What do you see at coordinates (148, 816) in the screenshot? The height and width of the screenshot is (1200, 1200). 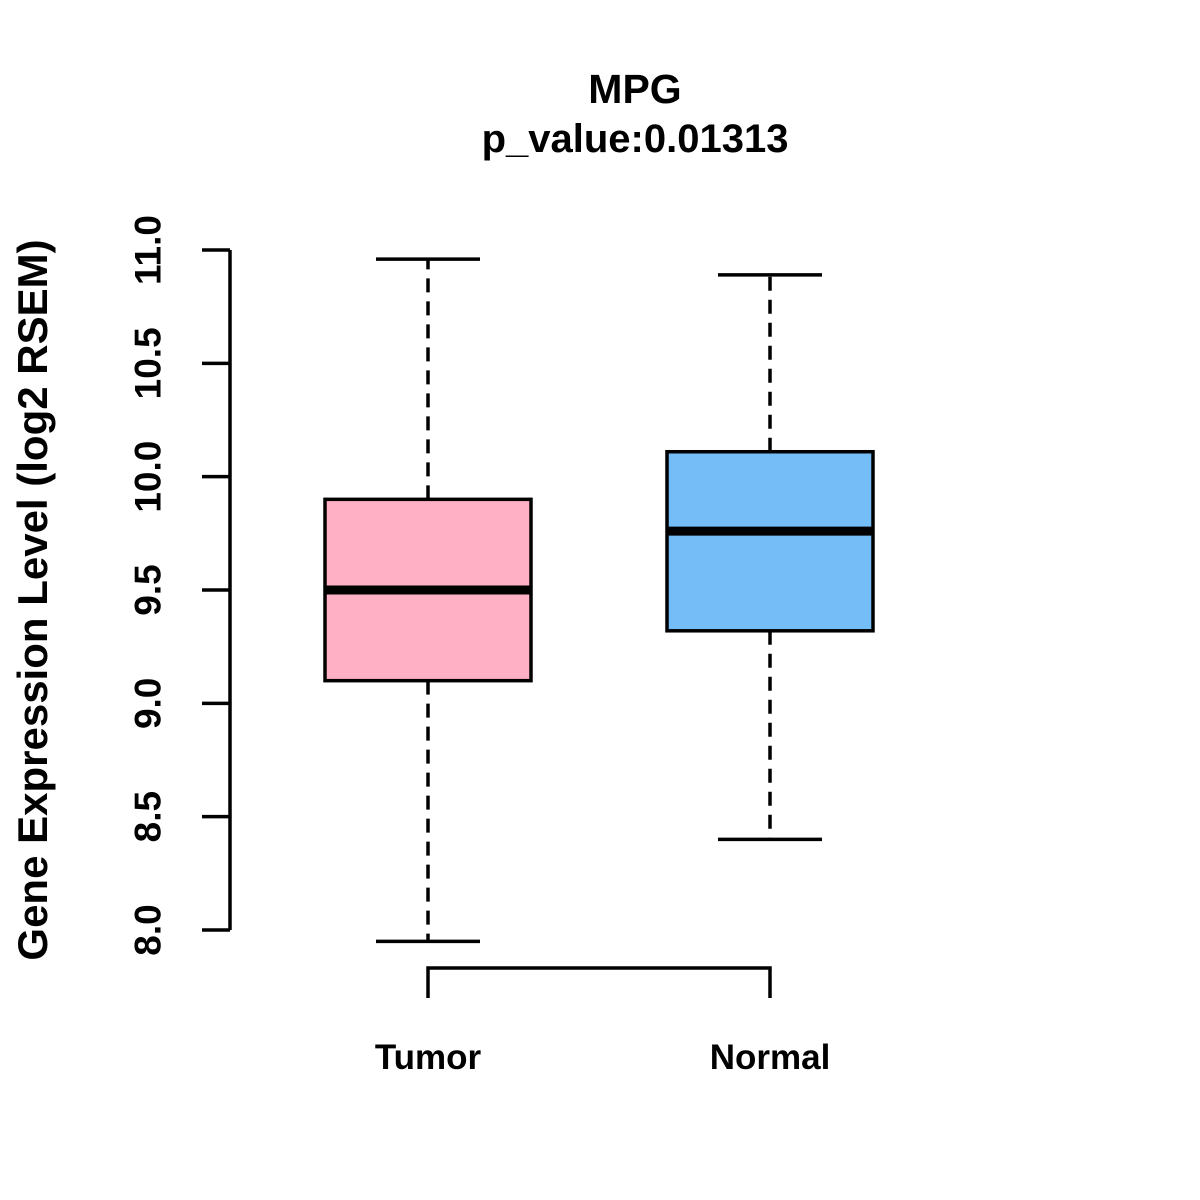 I see `y-tick-label: 8.5` at bounding box center [148, 816].